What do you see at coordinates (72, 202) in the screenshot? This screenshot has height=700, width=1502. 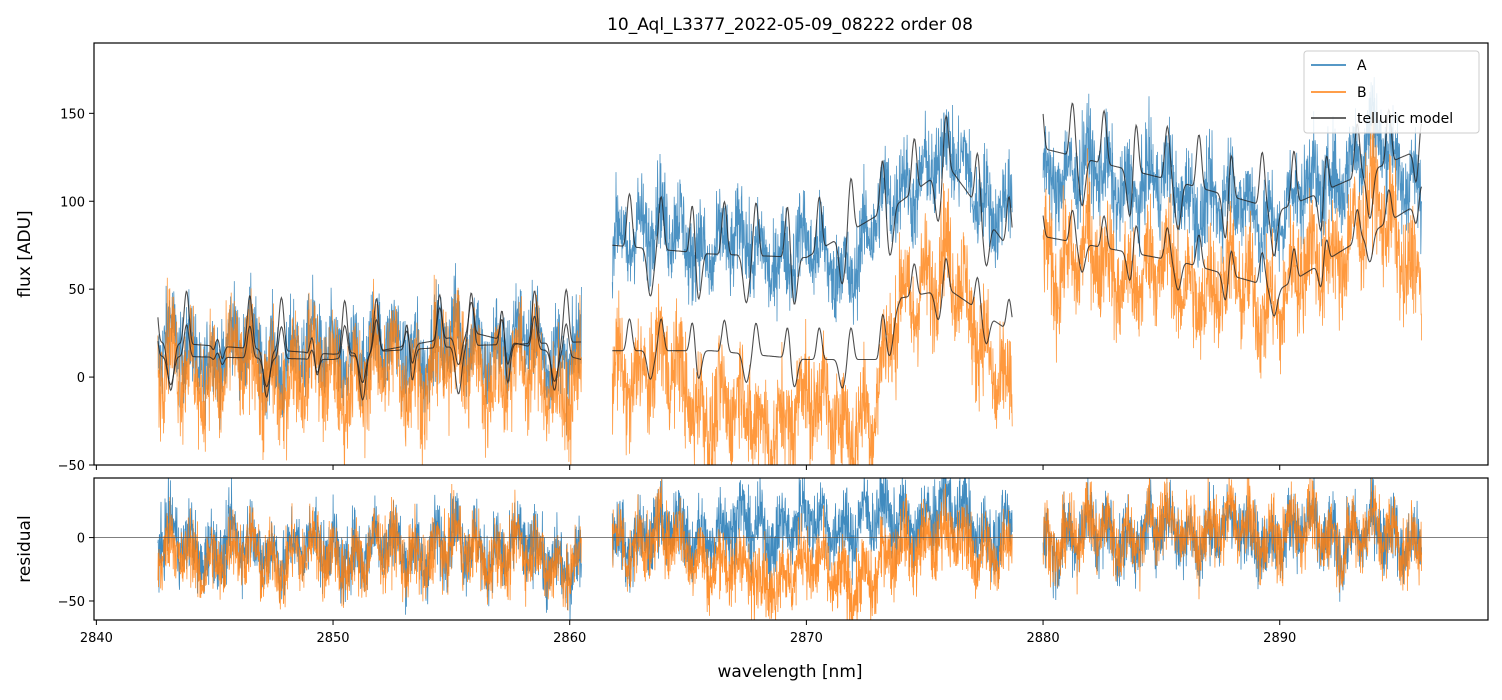 I see `top-y-tick-label: 100` at bounding box center [72, 202].